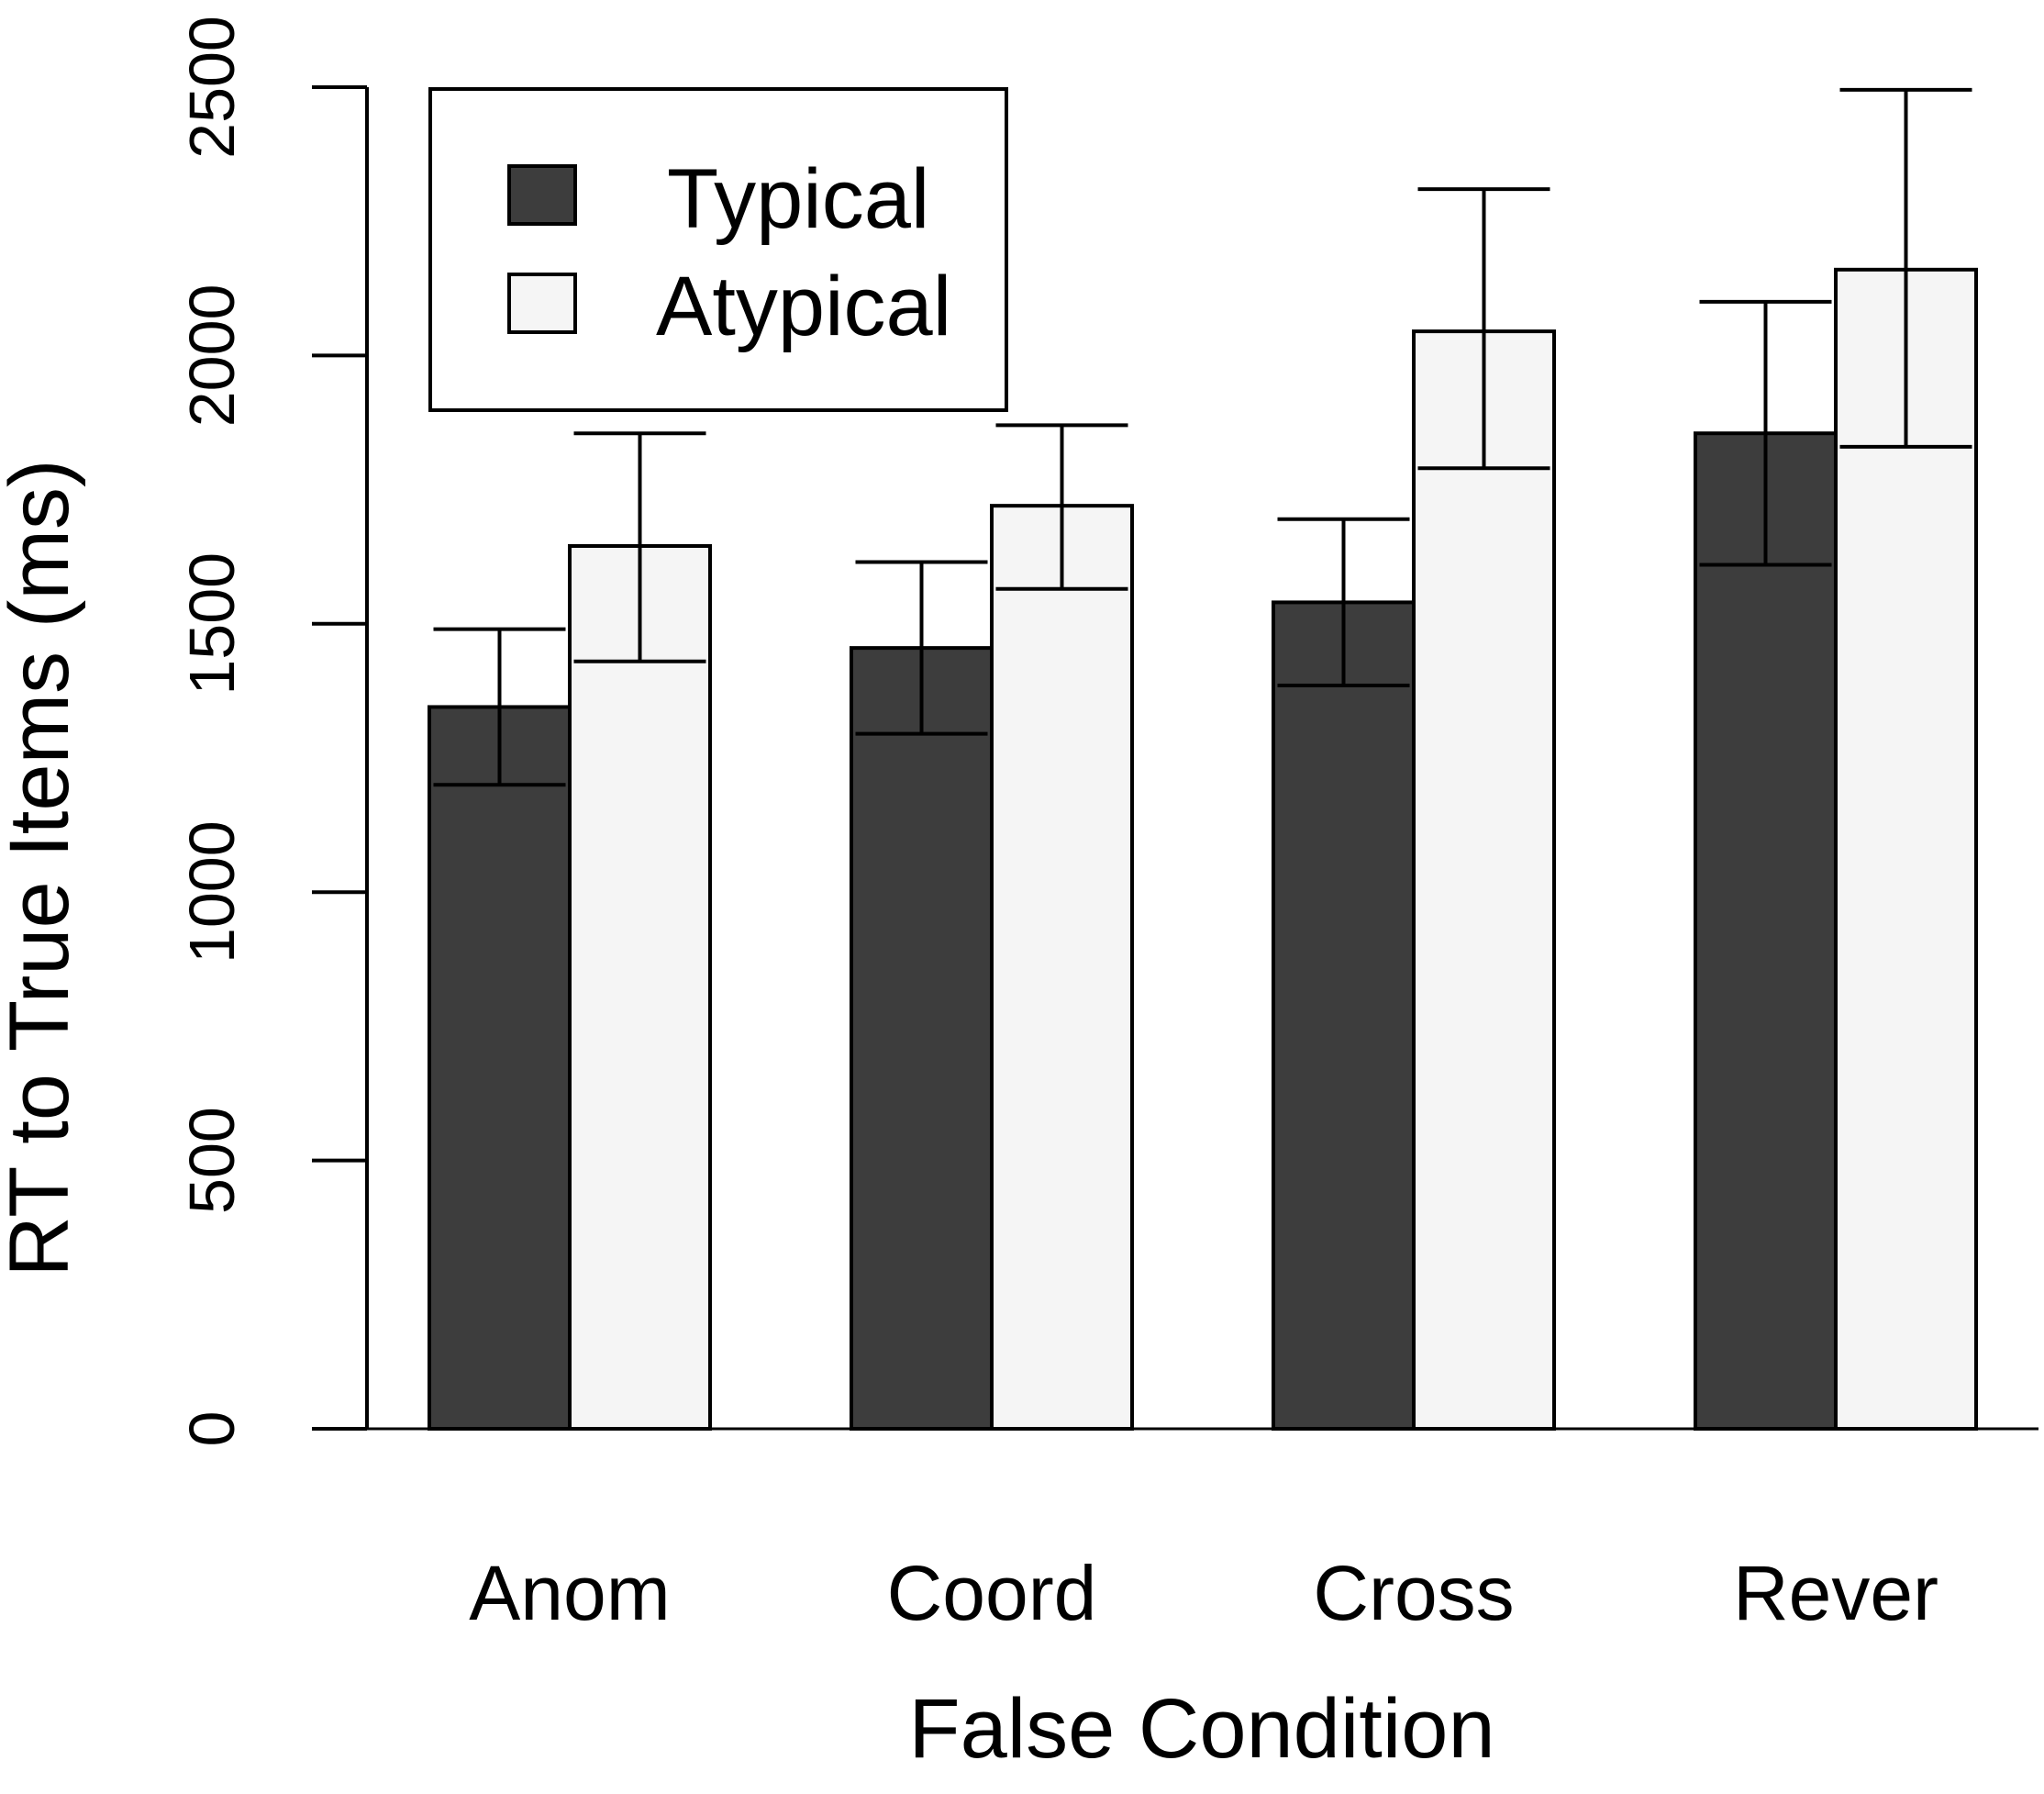  I want to click on legend-label-atypical: Atypical, so click(804, 306).